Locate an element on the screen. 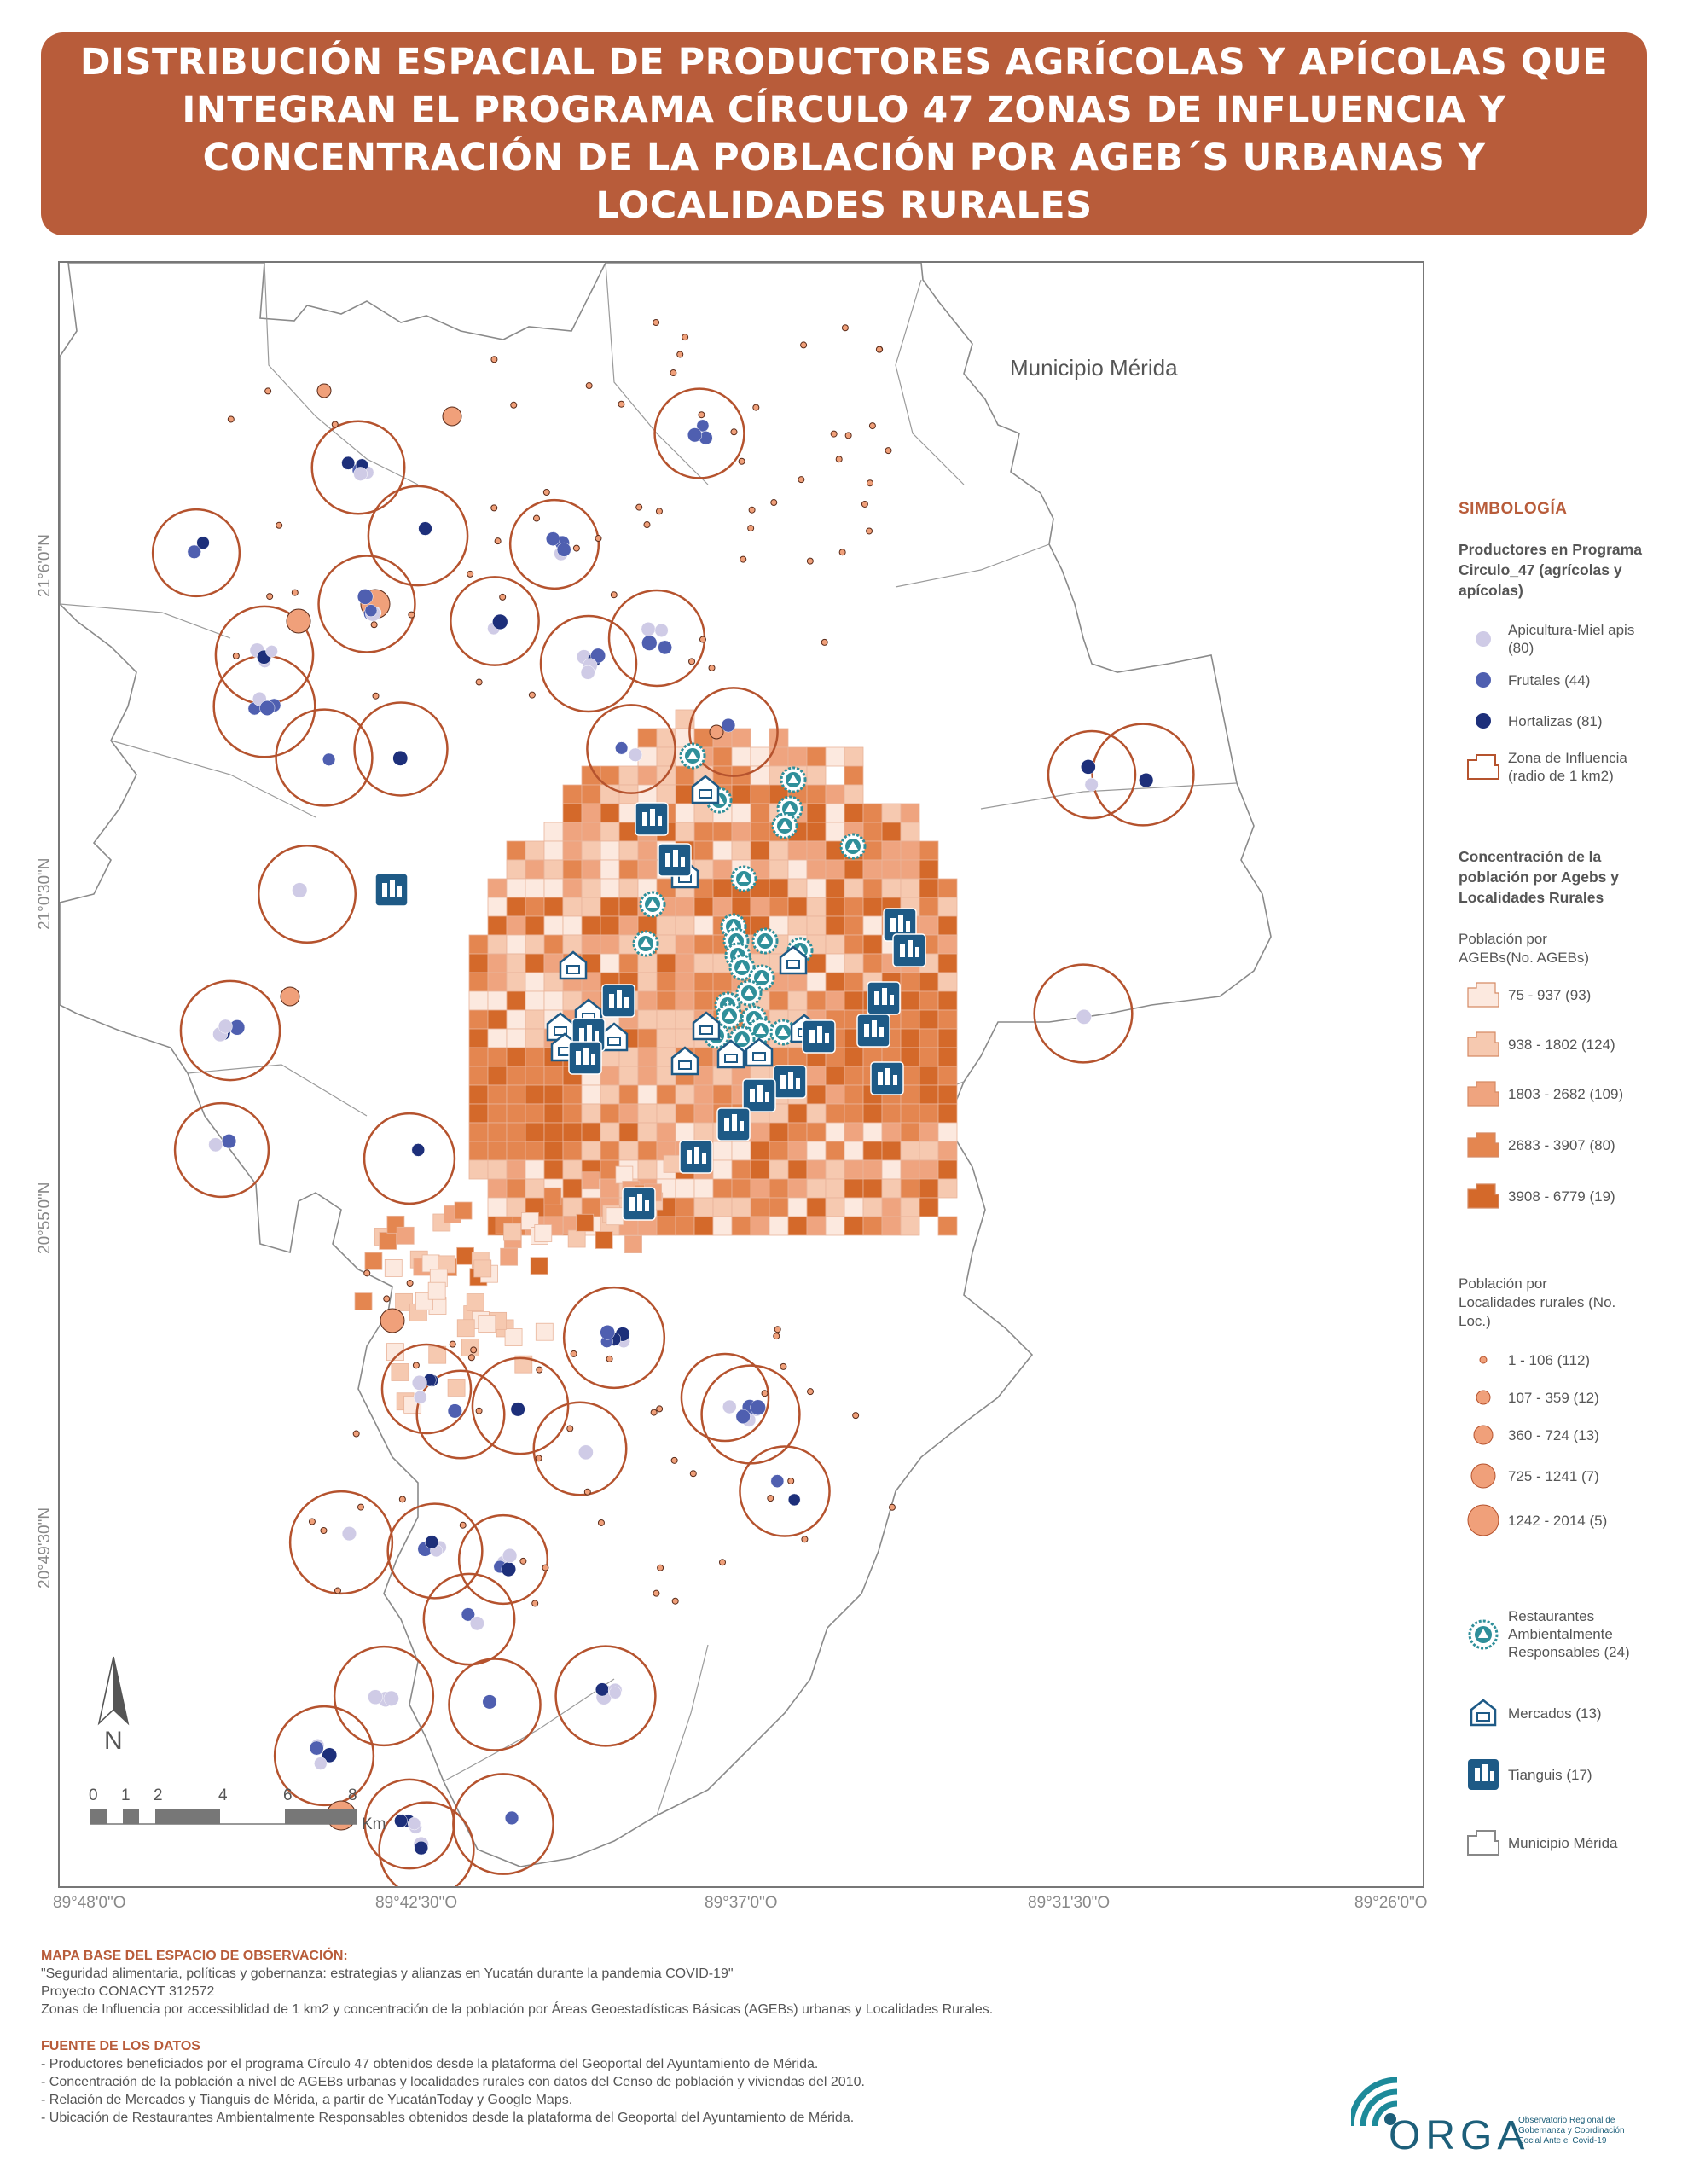 The width and height of the screenshot is (1688, 2184). legend-heading: SIMBOLOGÍA is located at coordinates (1513, 509).